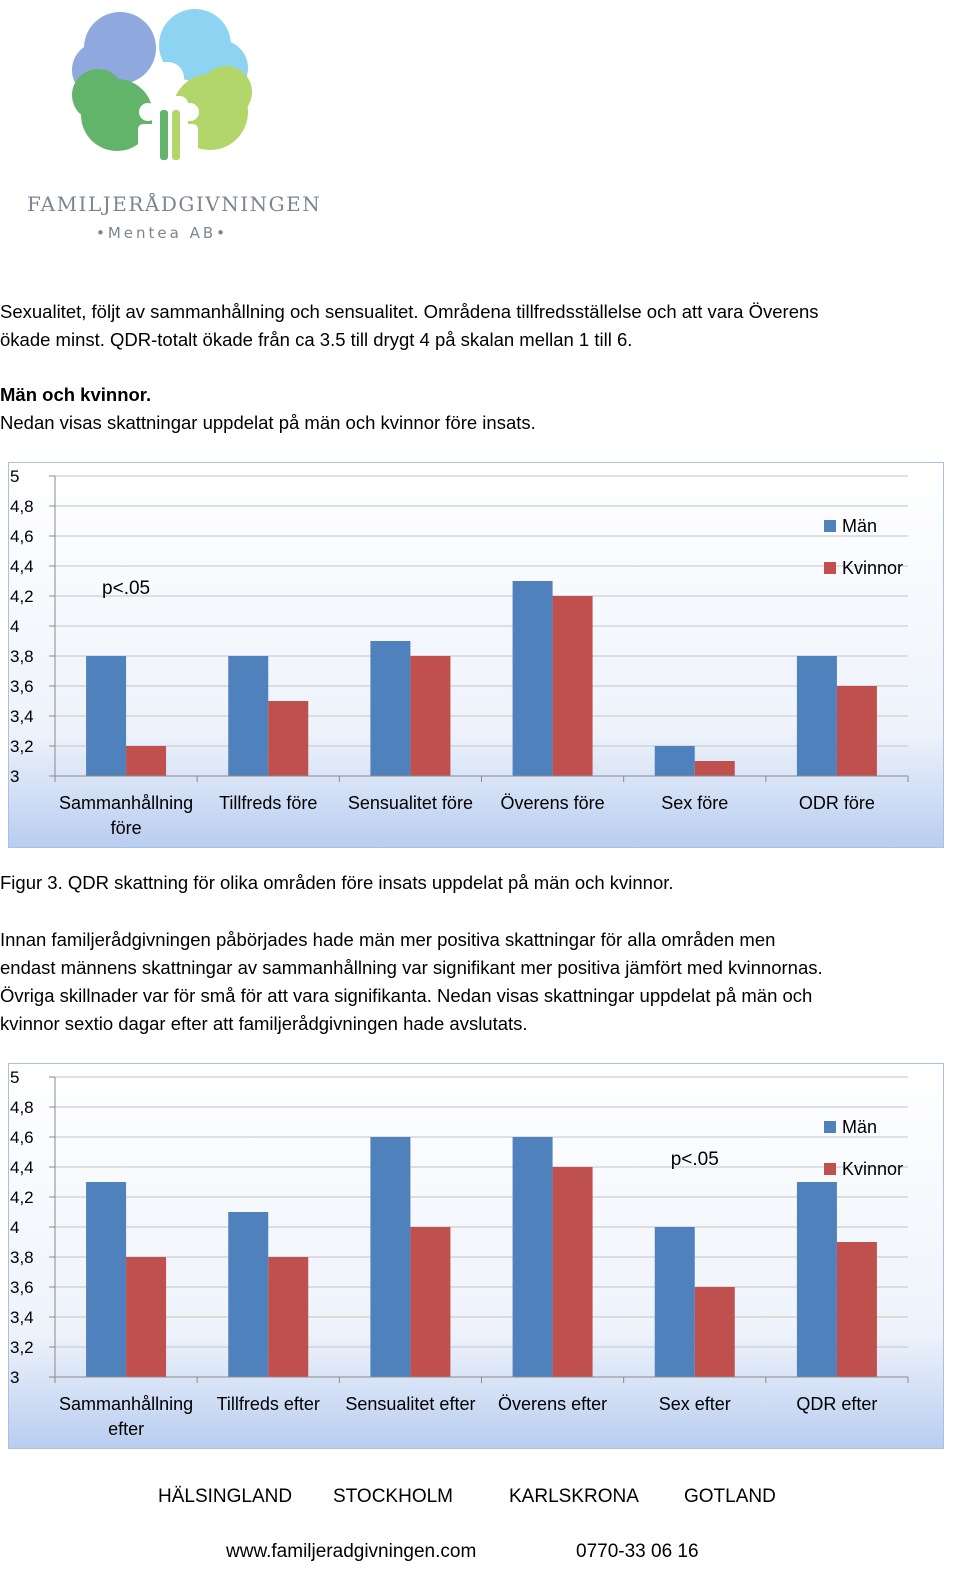 The image size is (960, 1585). I want to click on x-tick-label: Sex efter, so click(695, 1404).